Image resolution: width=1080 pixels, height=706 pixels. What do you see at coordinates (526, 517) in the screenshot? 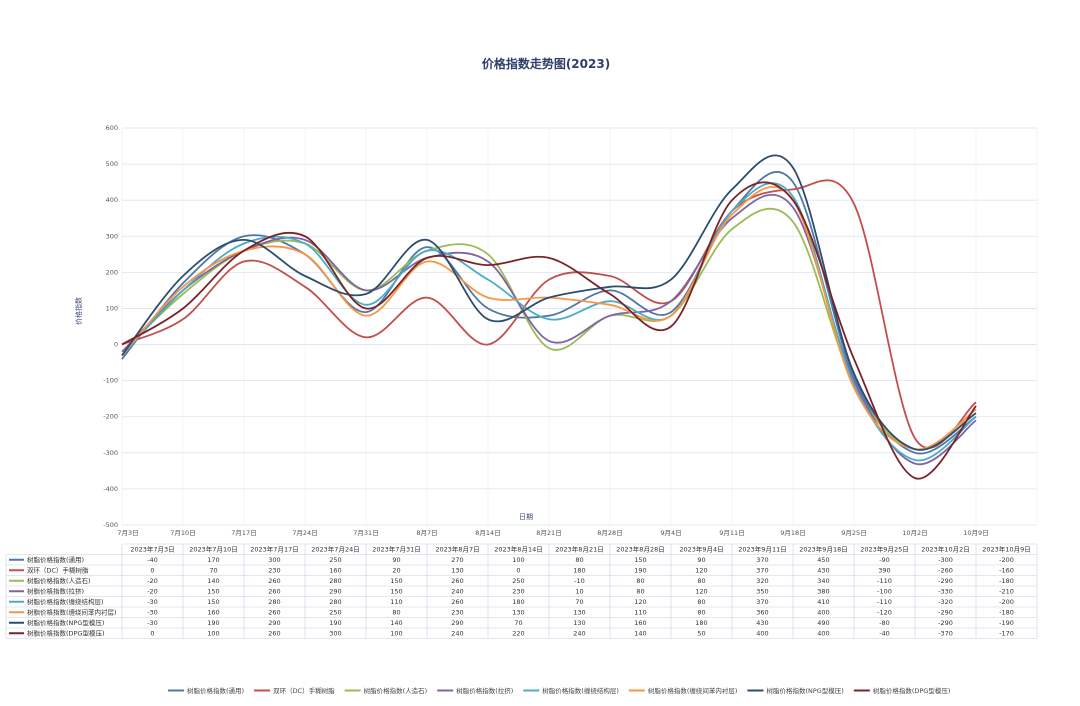
I see `x-axis-label: 日期` at bounding box center [526, 517].